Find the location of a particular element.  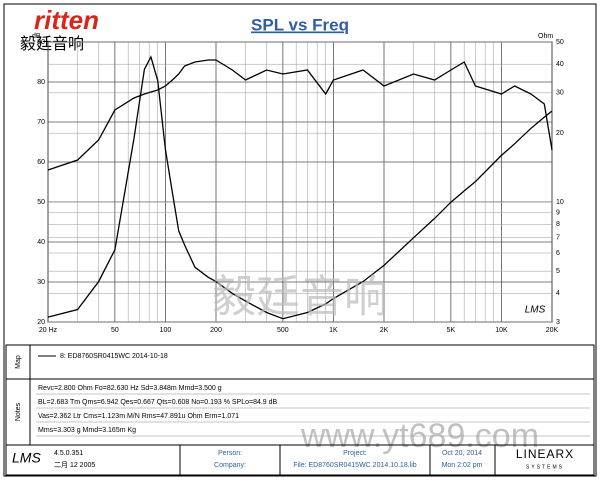

lms-mark: LMS is located at coordinates (535, 310).